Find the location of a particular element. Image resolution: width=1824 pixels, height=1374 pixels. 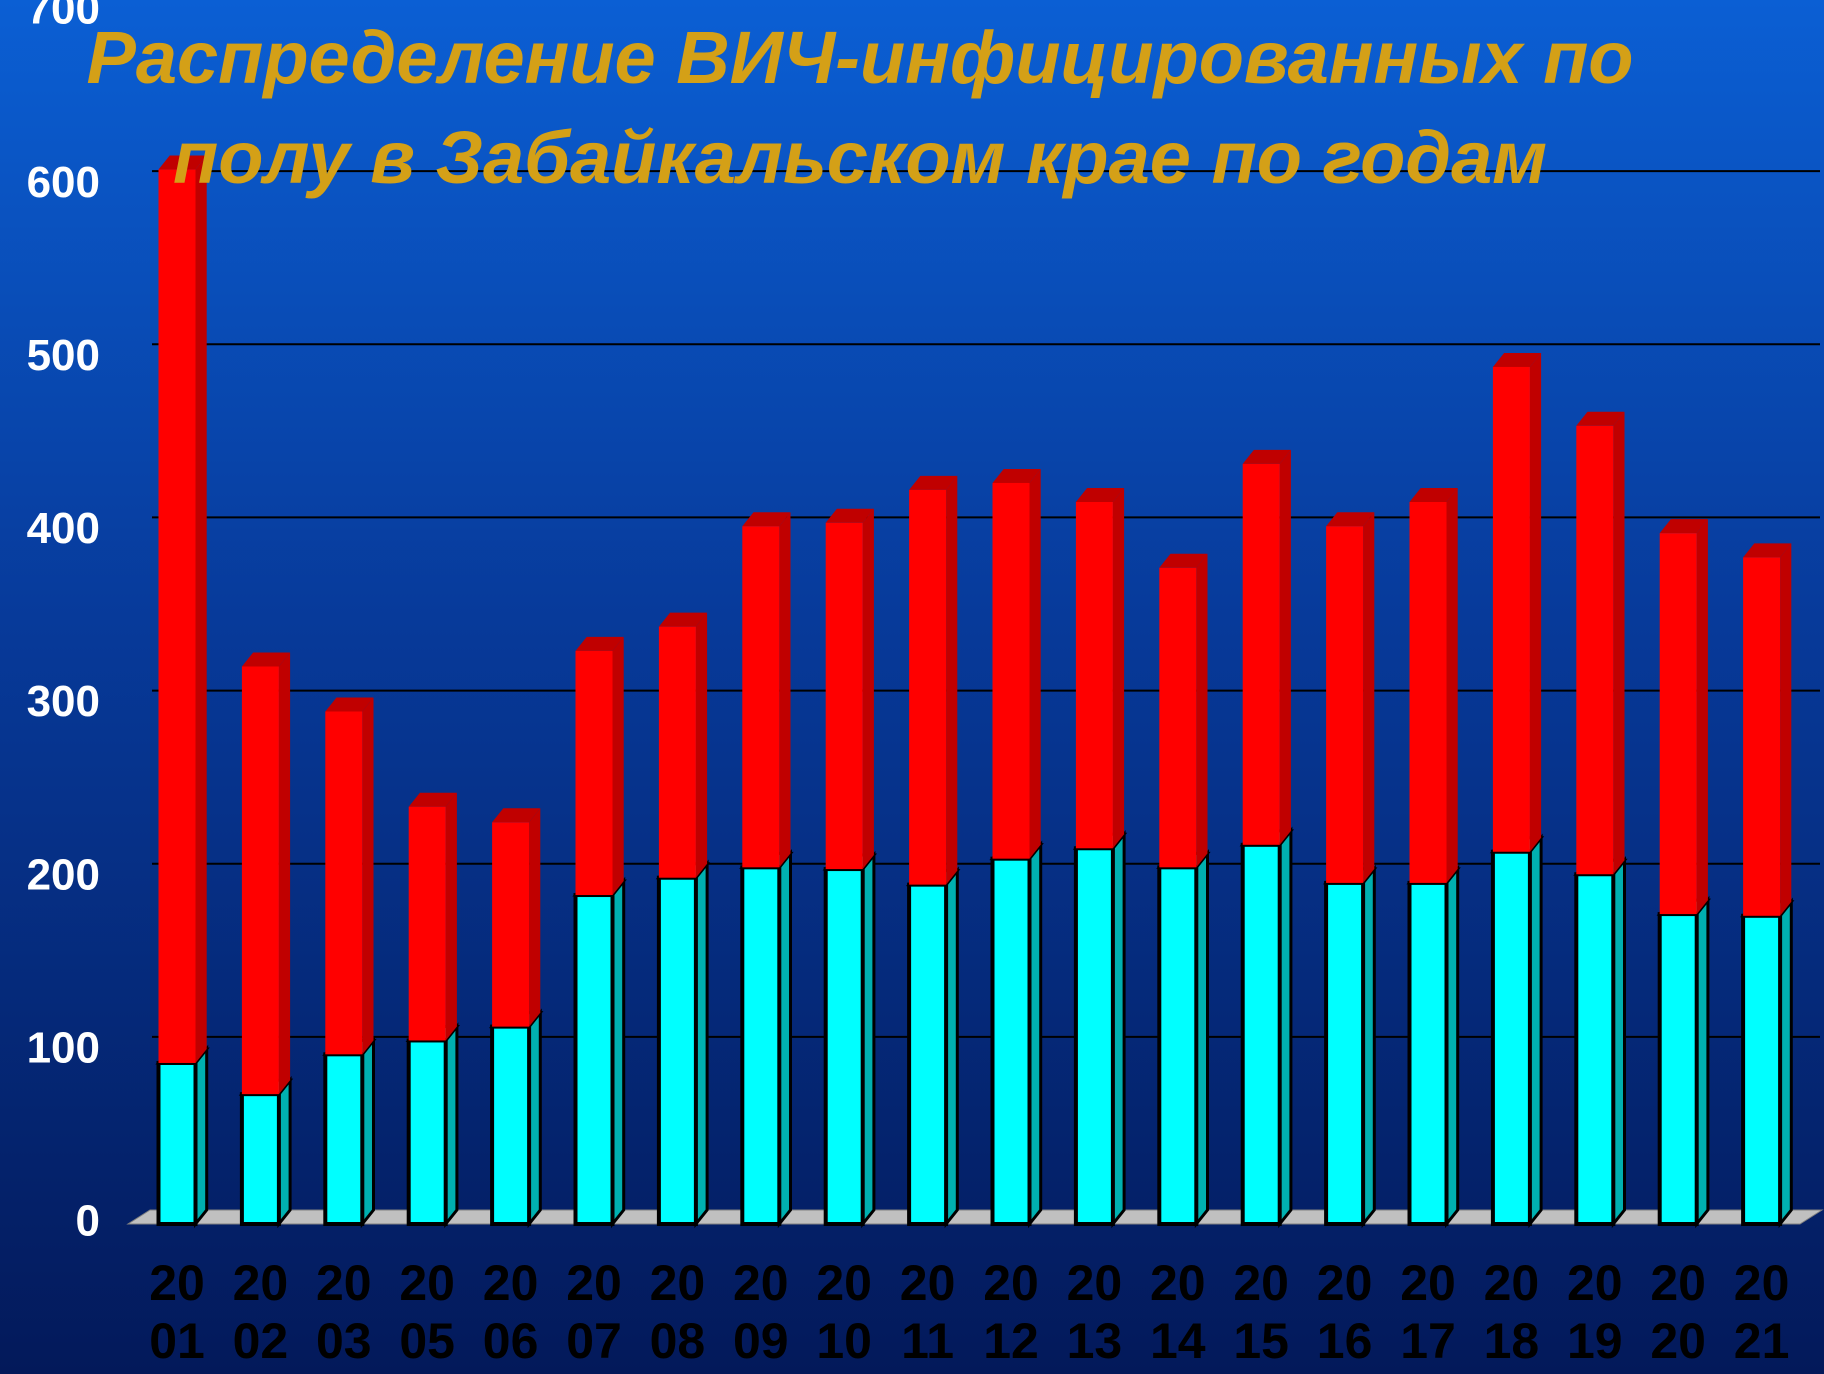

x-tick-label: 2013 is located at coordinates (1094, 1312).